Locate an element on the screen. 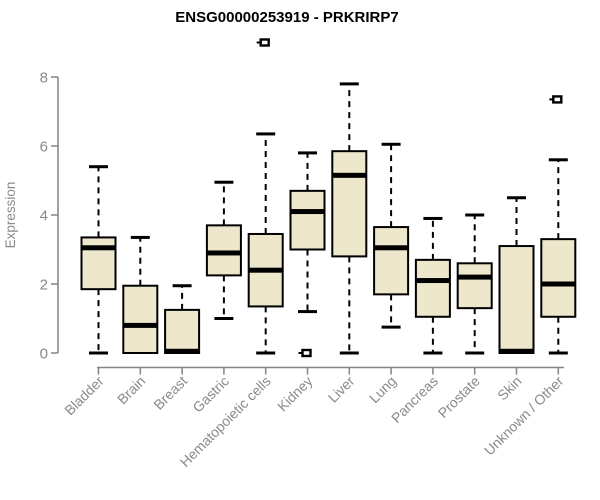 The width and height of the screenshot is (600, 500). y-tick-label: 2 is located at coordinates (44, 284).